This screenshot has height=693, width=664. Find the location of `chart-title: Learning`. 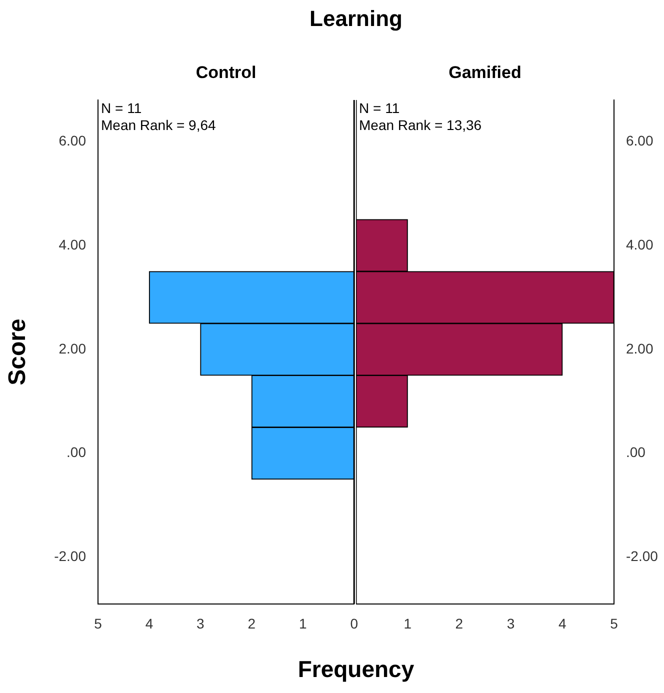

chart-title: Learning is located at coordinates (356, 19).